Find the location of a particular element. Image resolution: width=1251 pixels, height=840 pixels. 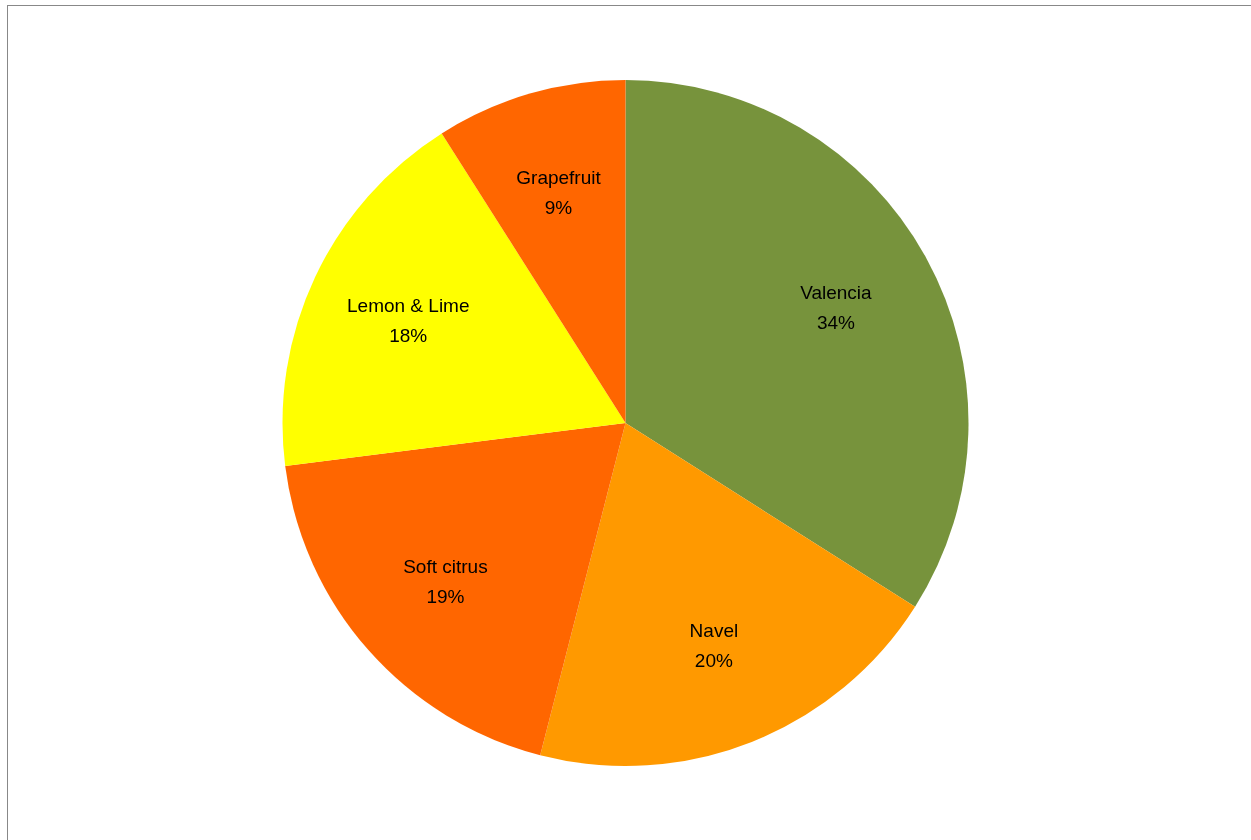

data-label: 20% is located at coordinates (713, 661).